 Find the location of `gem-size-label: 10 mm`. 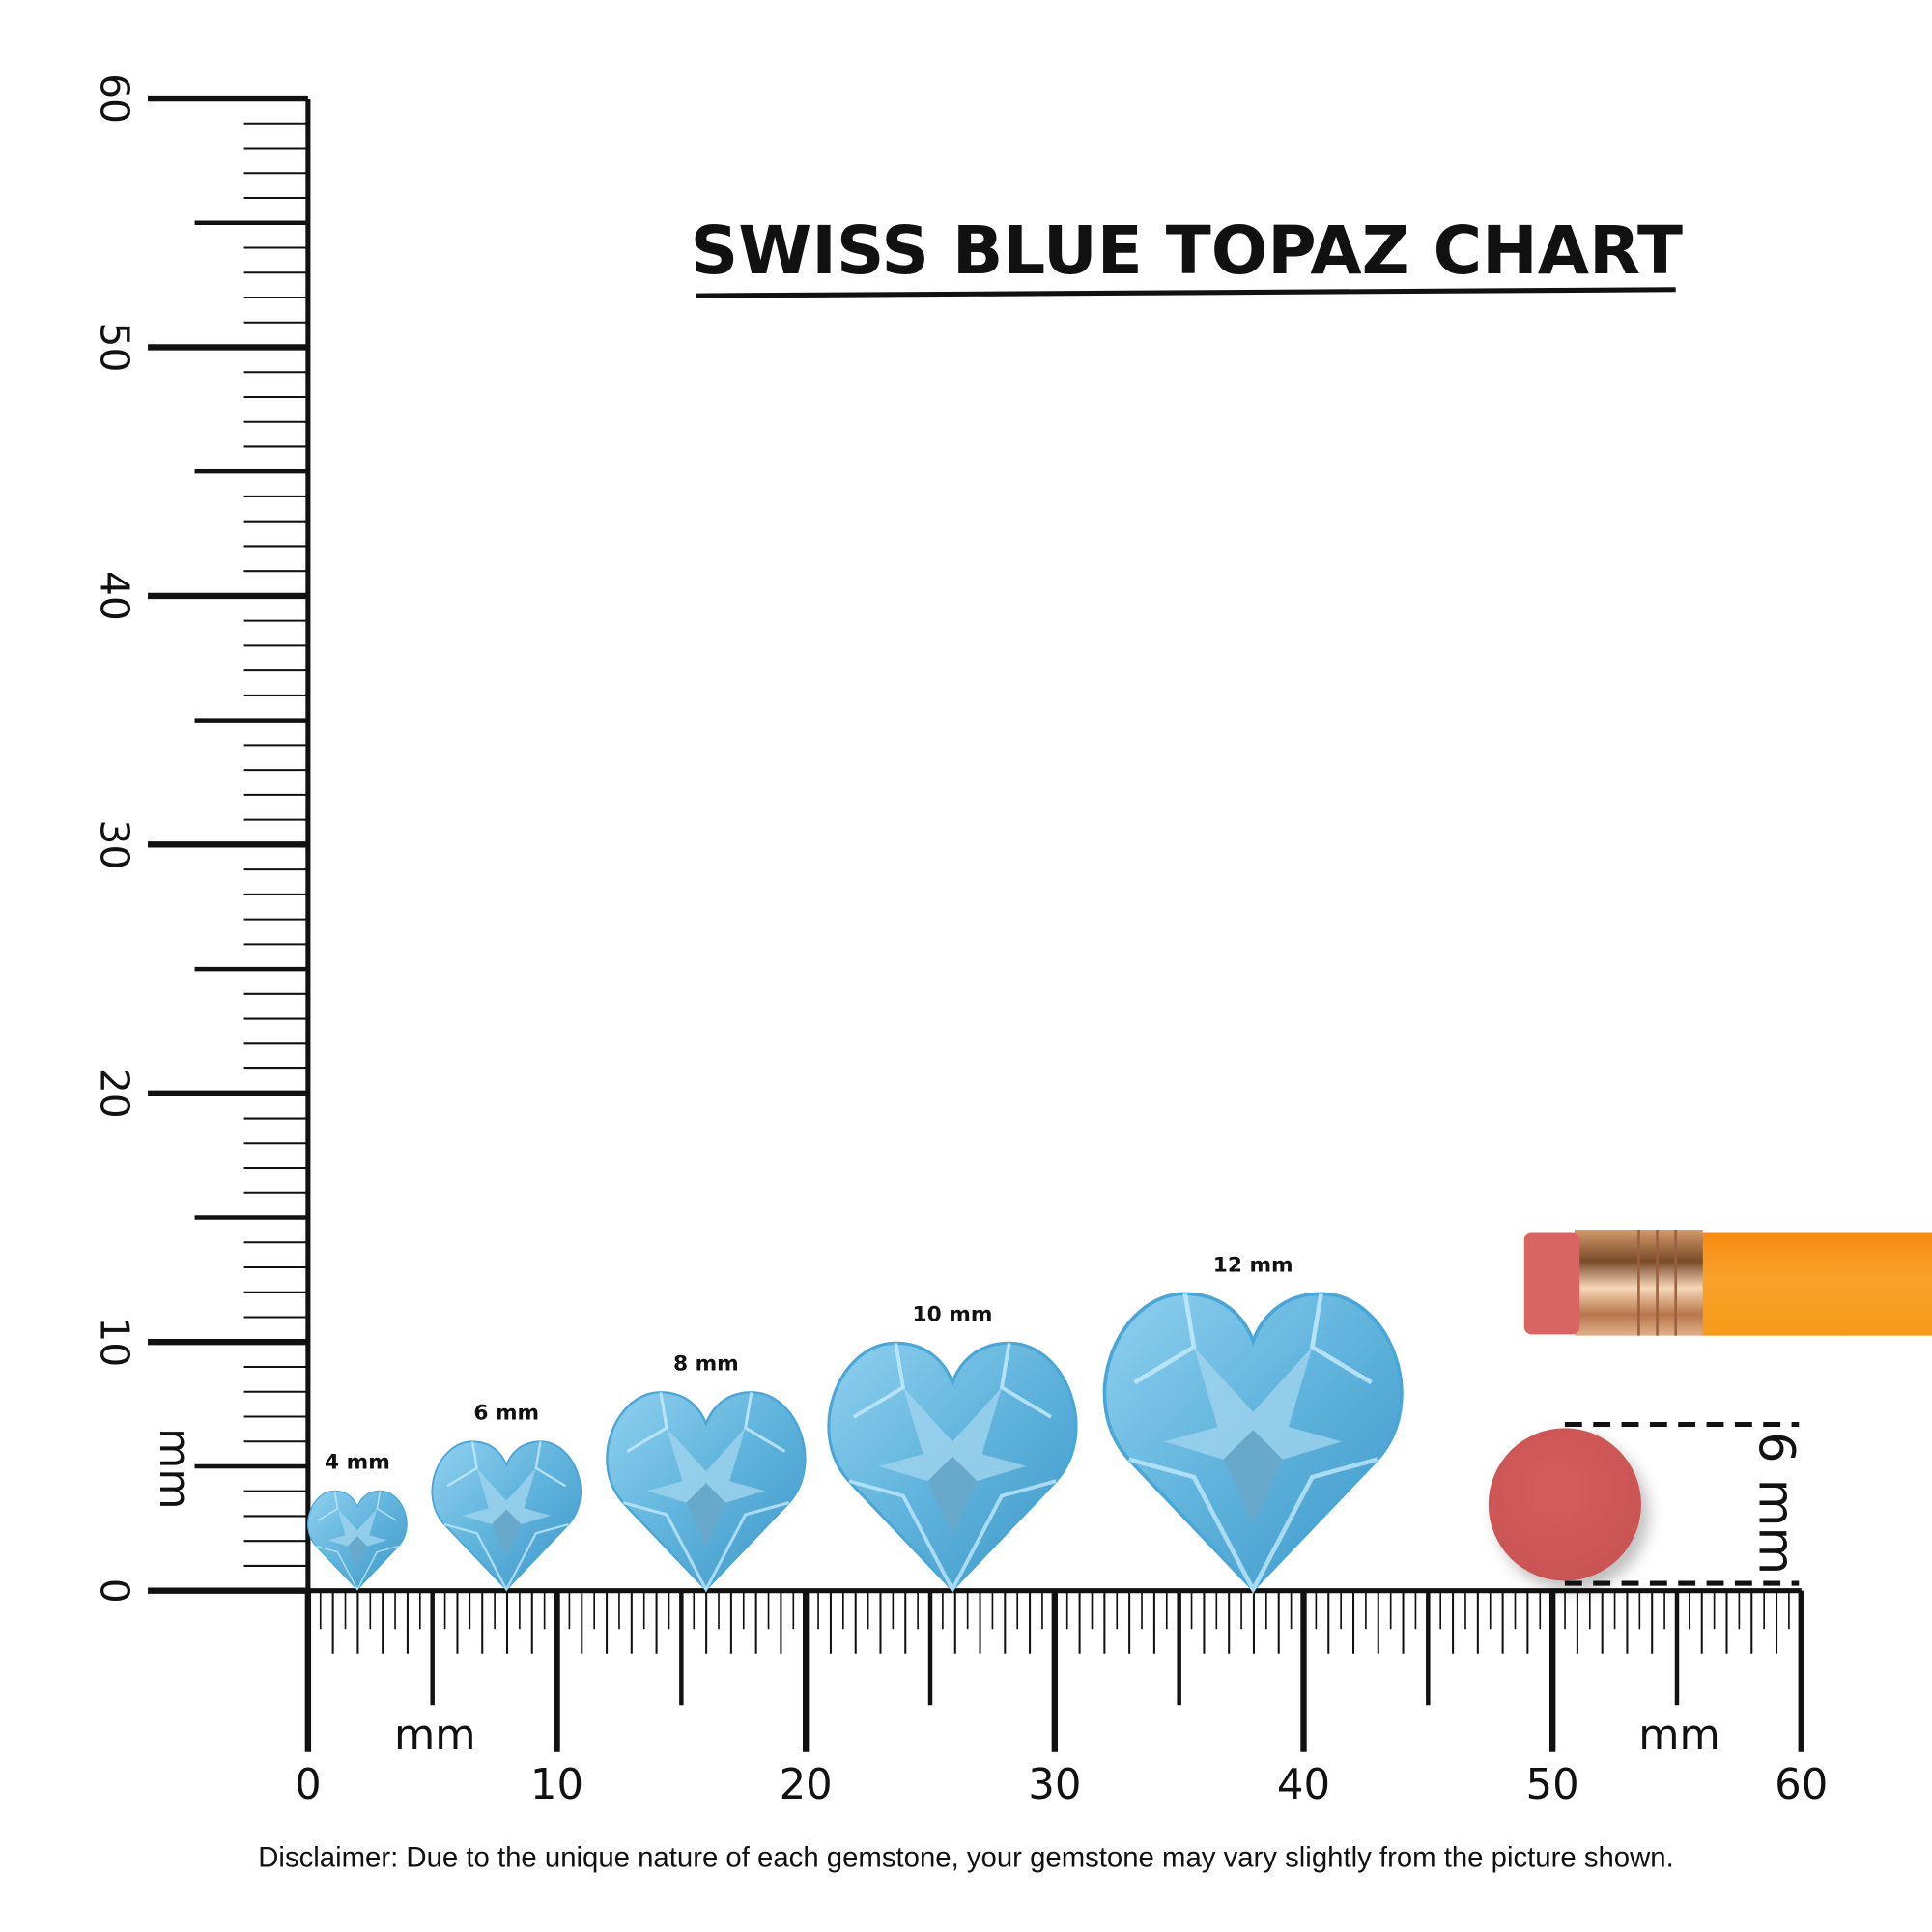

gem-size-label: 10 mm is located at coordinates (953, 1314).